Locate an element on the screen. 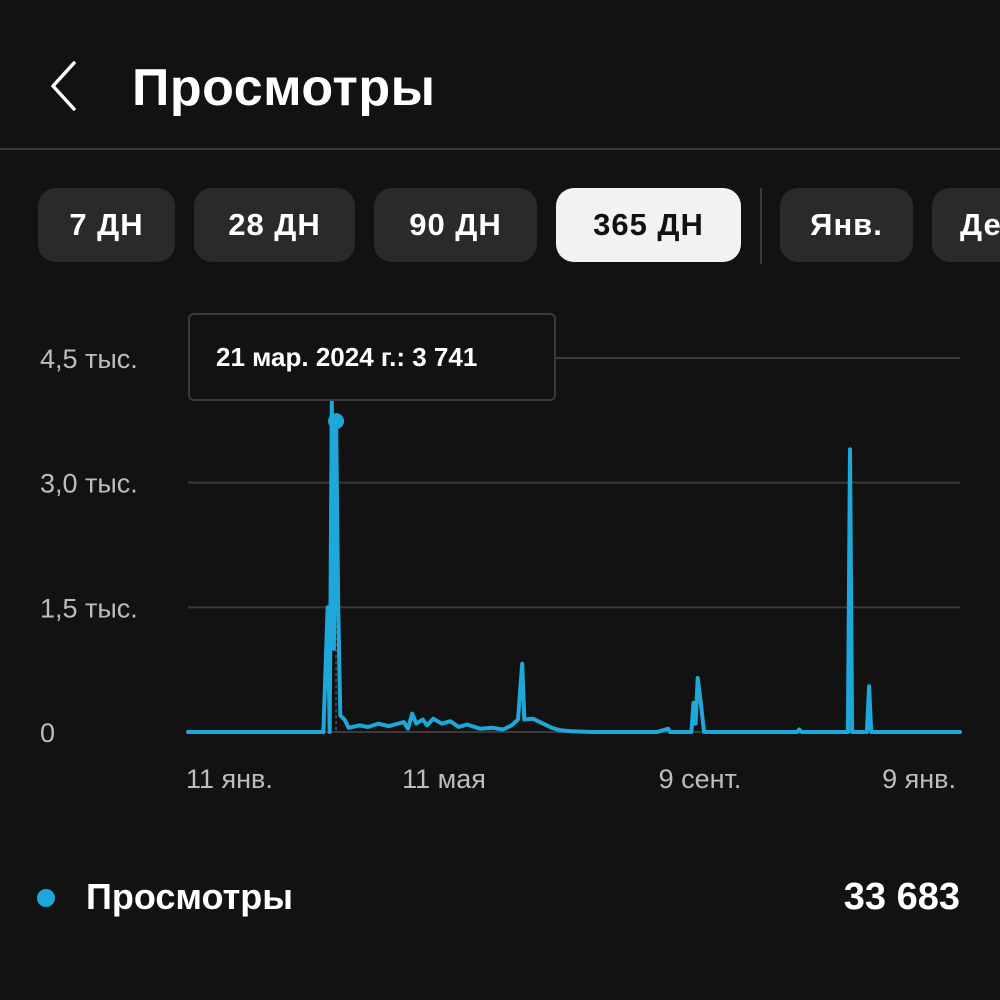 This screenshot has height=1000, width=1000. legend-dot is located at coordinates (46, 898).